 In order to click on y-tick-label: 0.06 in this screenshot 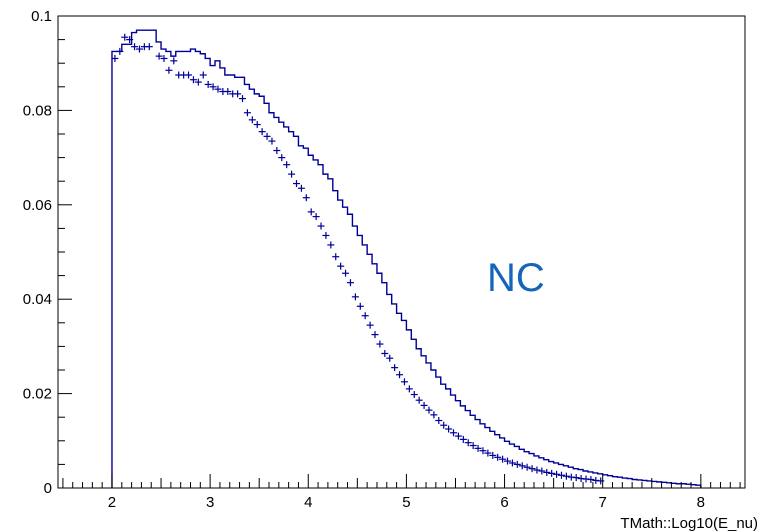, I will do `click(37, 205)`.